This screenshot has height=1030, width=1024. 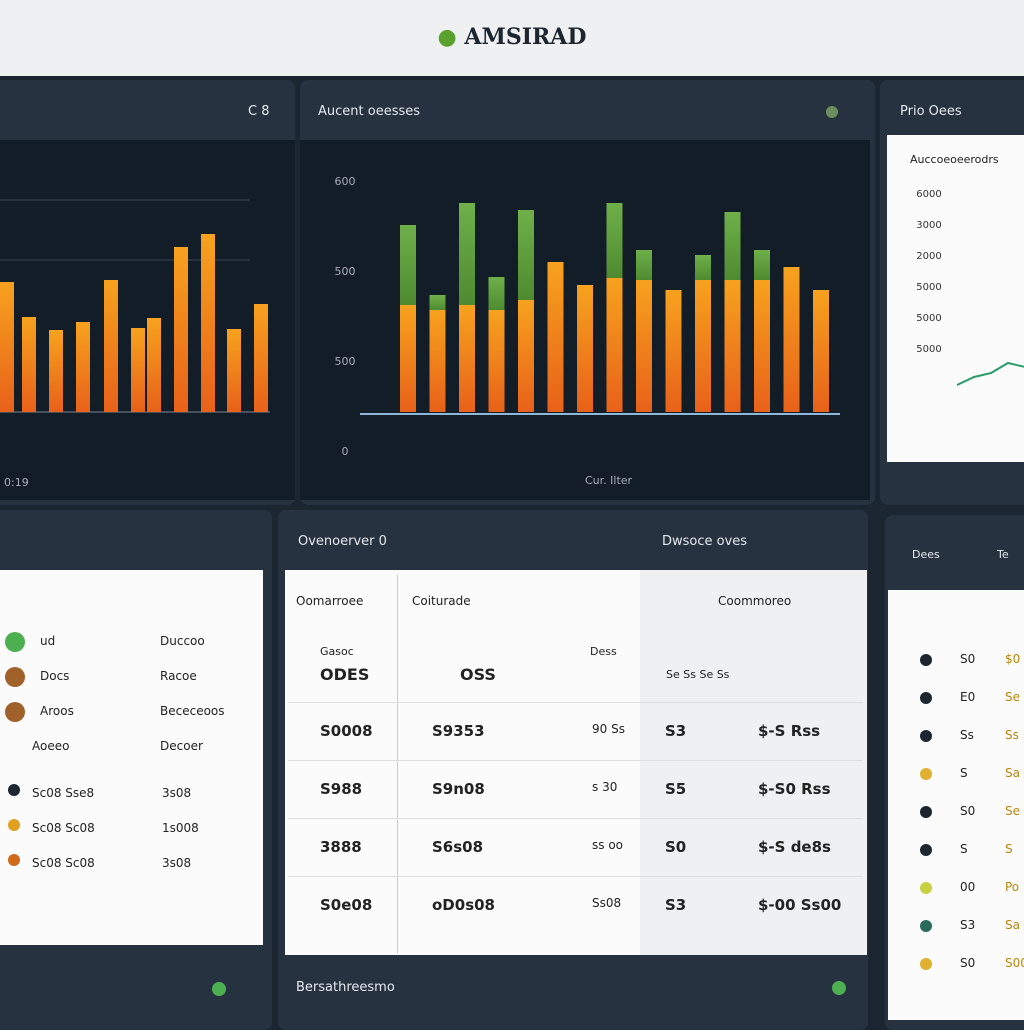 I want to click on cell: s 30, so click(x=605, y=787).